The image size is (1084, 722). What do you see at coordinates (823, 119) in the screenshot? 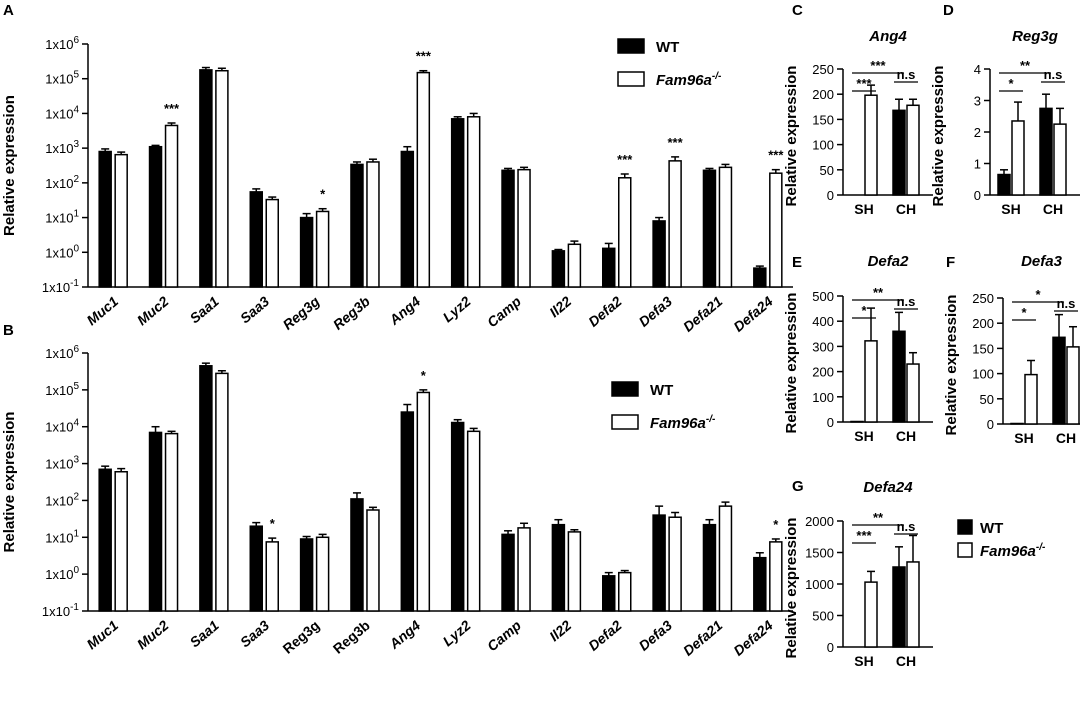
I see `y-tick-label: 150` at bounding box center [823, 119].